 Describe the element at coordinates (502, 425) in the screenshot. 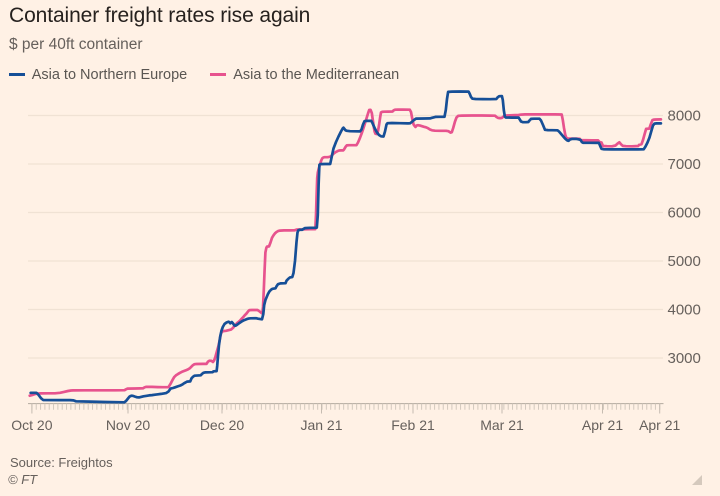

I see `svg-text: Mar 21` at that location.